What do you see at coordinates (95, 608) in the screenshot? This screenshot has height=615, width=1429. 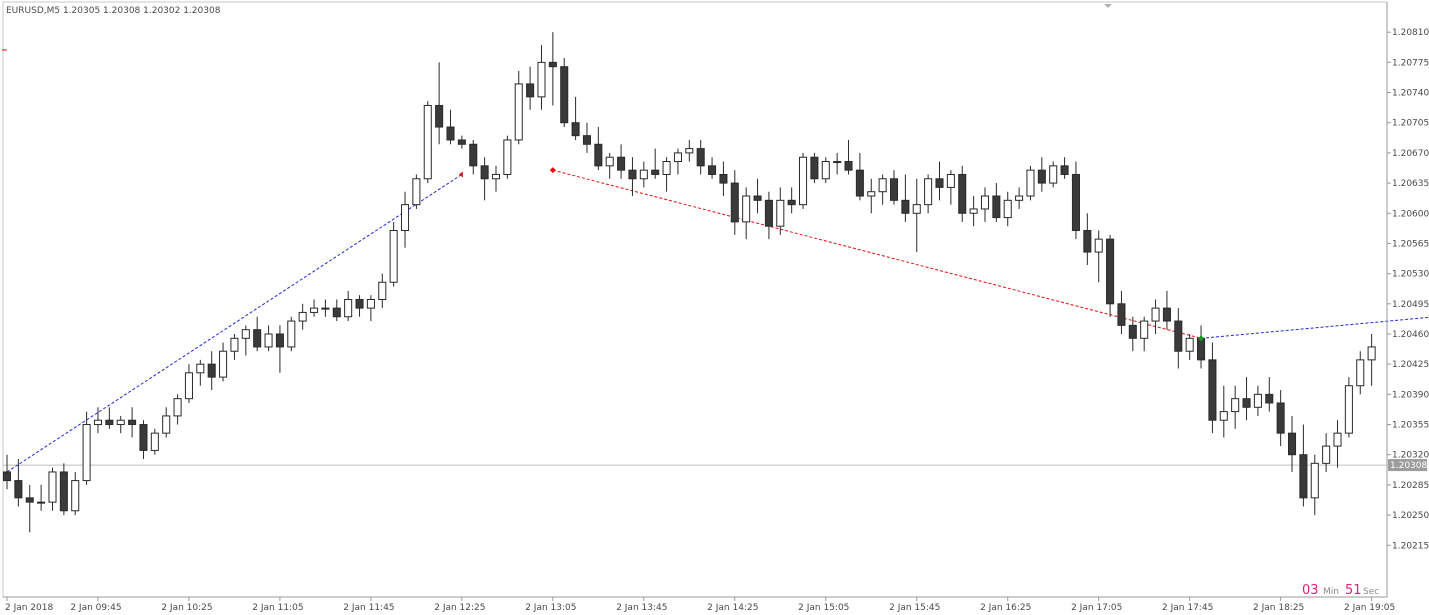 I see `x-tick-label: 2 Jan 09:45` at bounding box center [95, 608].